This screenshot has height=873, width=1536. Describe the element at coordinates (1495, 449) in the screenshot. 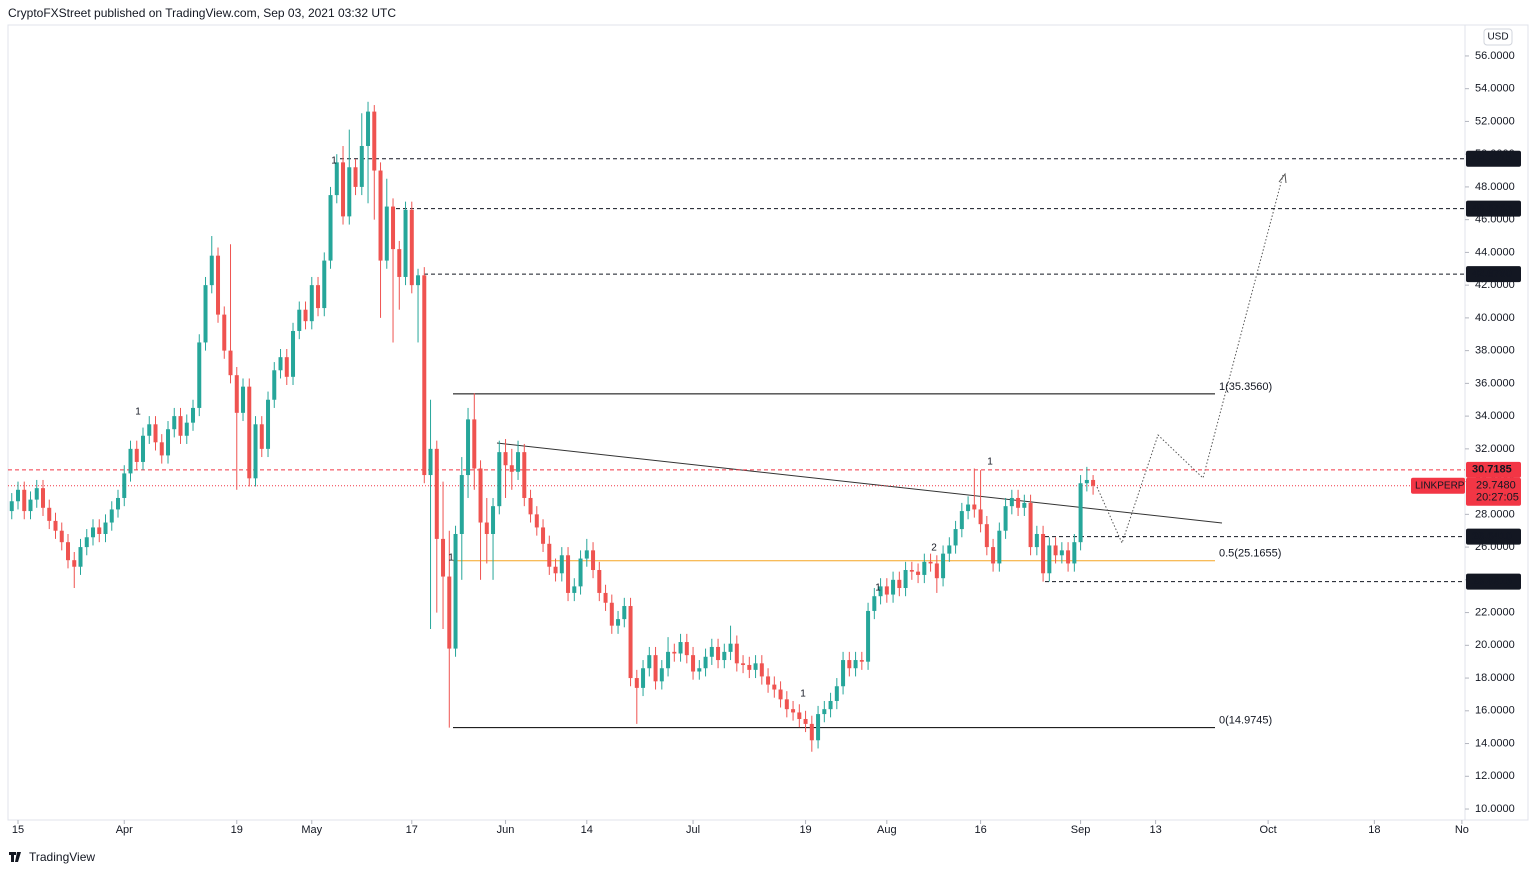

I see `y-tick-label: 32.0000` at that location.